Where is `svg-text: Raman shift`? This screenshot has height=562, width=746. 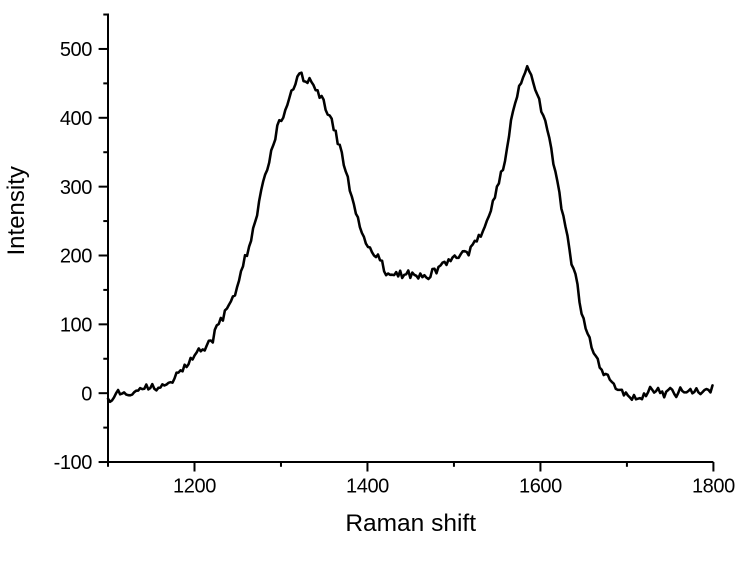
svg-text: Raman shift is located at coordinates (410, 523).